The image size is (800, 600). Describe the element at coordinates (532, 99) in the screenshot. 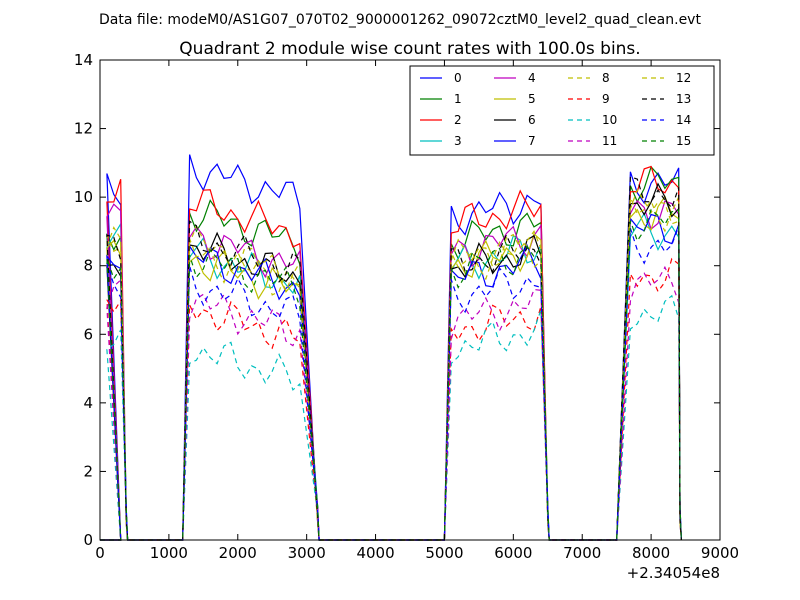

I see `legend-label-5: 5` at that location.